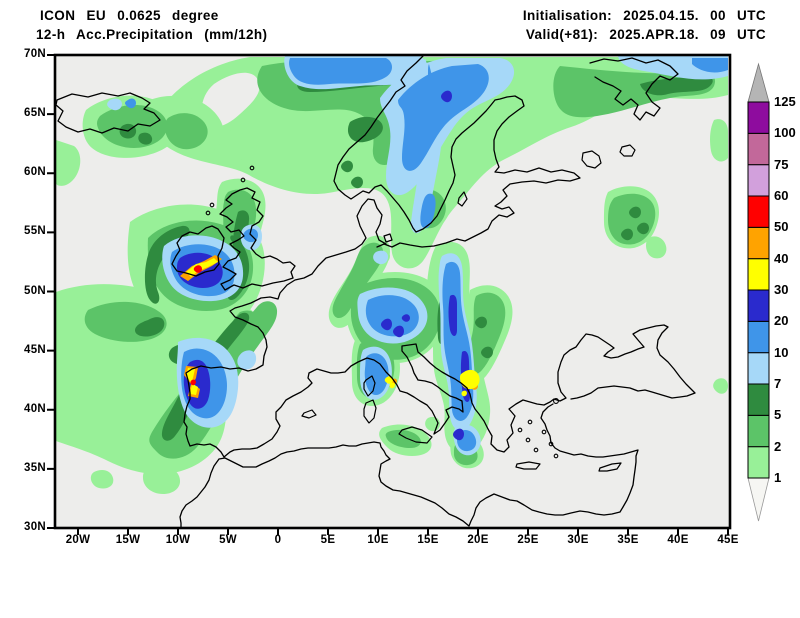  Describe the element at coordinates (628, 540) in the screenshot. I see `lon-label-35E: 35E` at that location.